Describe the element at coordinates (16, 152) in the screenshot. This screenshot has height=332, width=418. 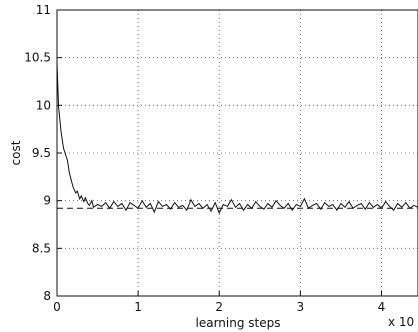
I see `y-axis-label: cost` at that location.